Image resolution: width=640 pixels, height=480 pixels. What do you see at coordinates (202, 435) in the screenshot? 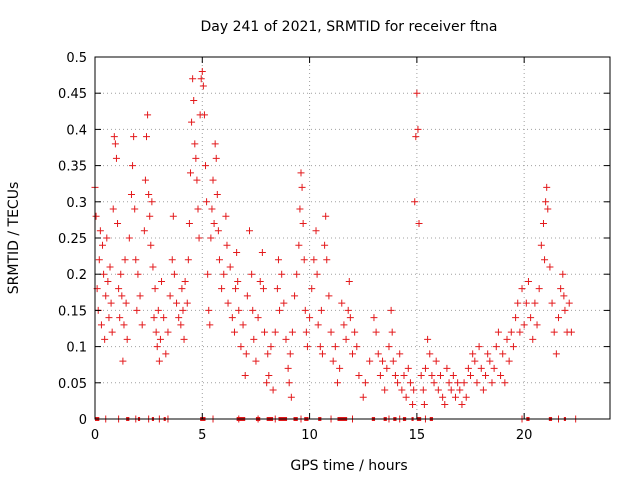
I see `x-tick-label: 5` at bounding box center [202, 435].